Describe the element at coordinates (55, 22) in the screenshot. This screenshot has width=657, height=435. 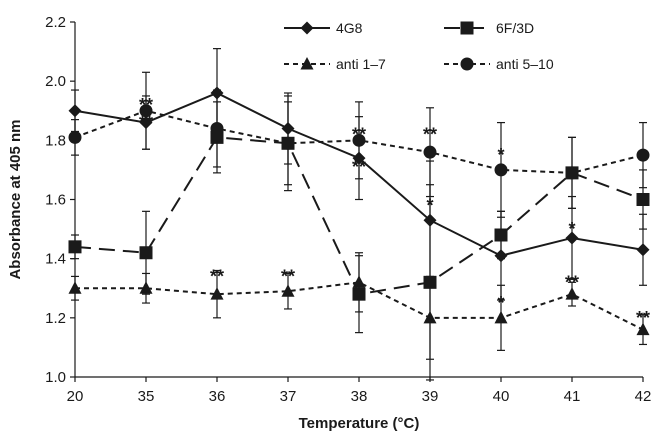
I see `y-tick-label: 2.2` at that location.